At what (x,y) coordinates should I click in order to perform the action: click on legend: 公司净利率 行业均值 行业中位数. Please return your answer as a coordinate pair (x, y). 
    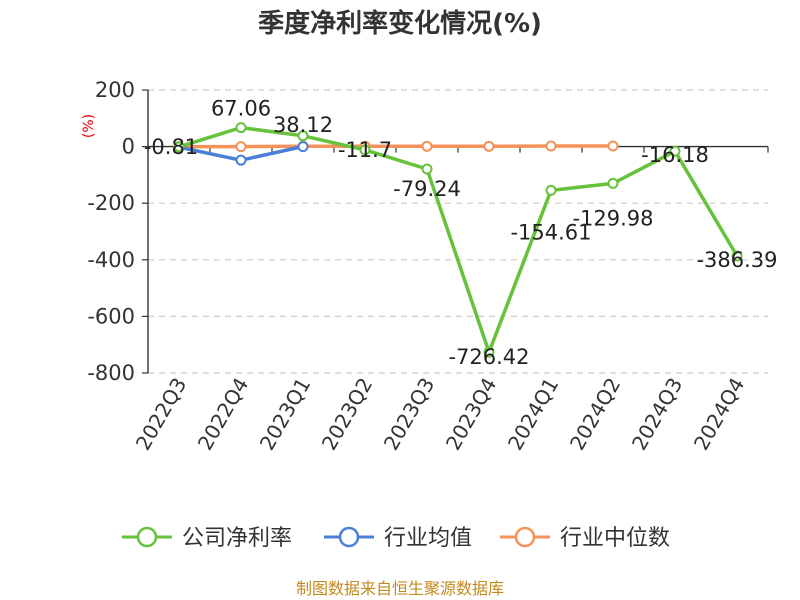
    Looking at the image, I should click on (396, 538).